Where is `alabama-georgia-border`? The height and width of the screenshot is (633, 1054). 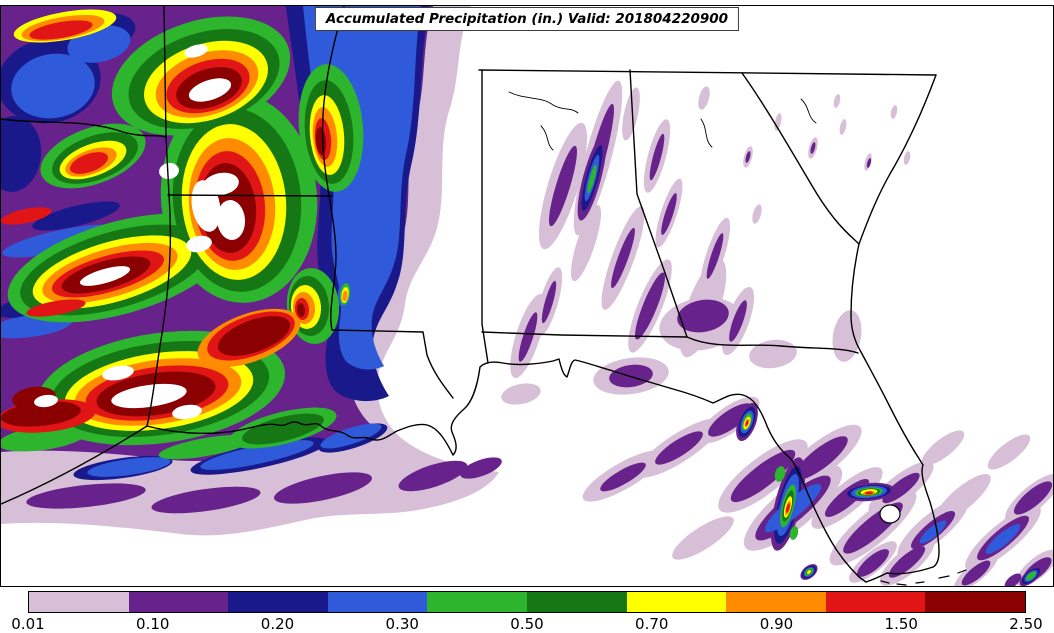
alabama-georgia-border is located at coordinates (658, 203).